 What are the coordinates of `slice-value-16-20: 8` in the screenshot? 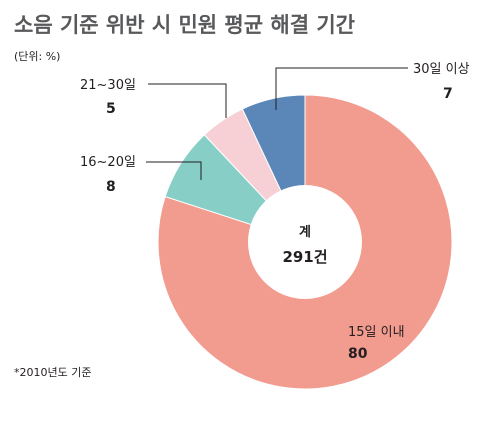 It's located at (111, 187).